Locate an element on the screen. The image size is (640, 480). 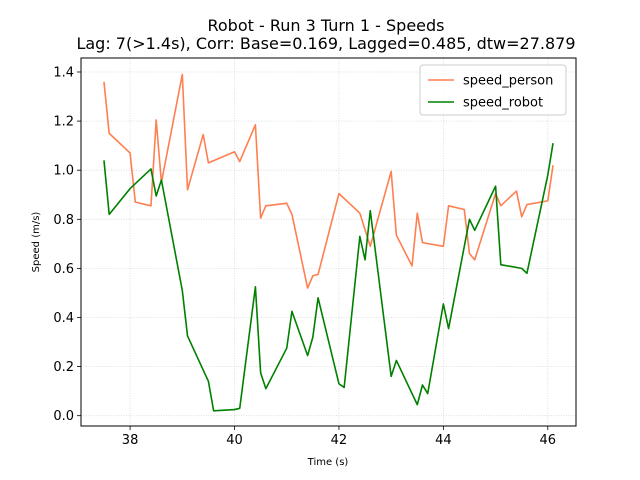
y-tick-label: 0.4 is located at coordinates (63, 318).